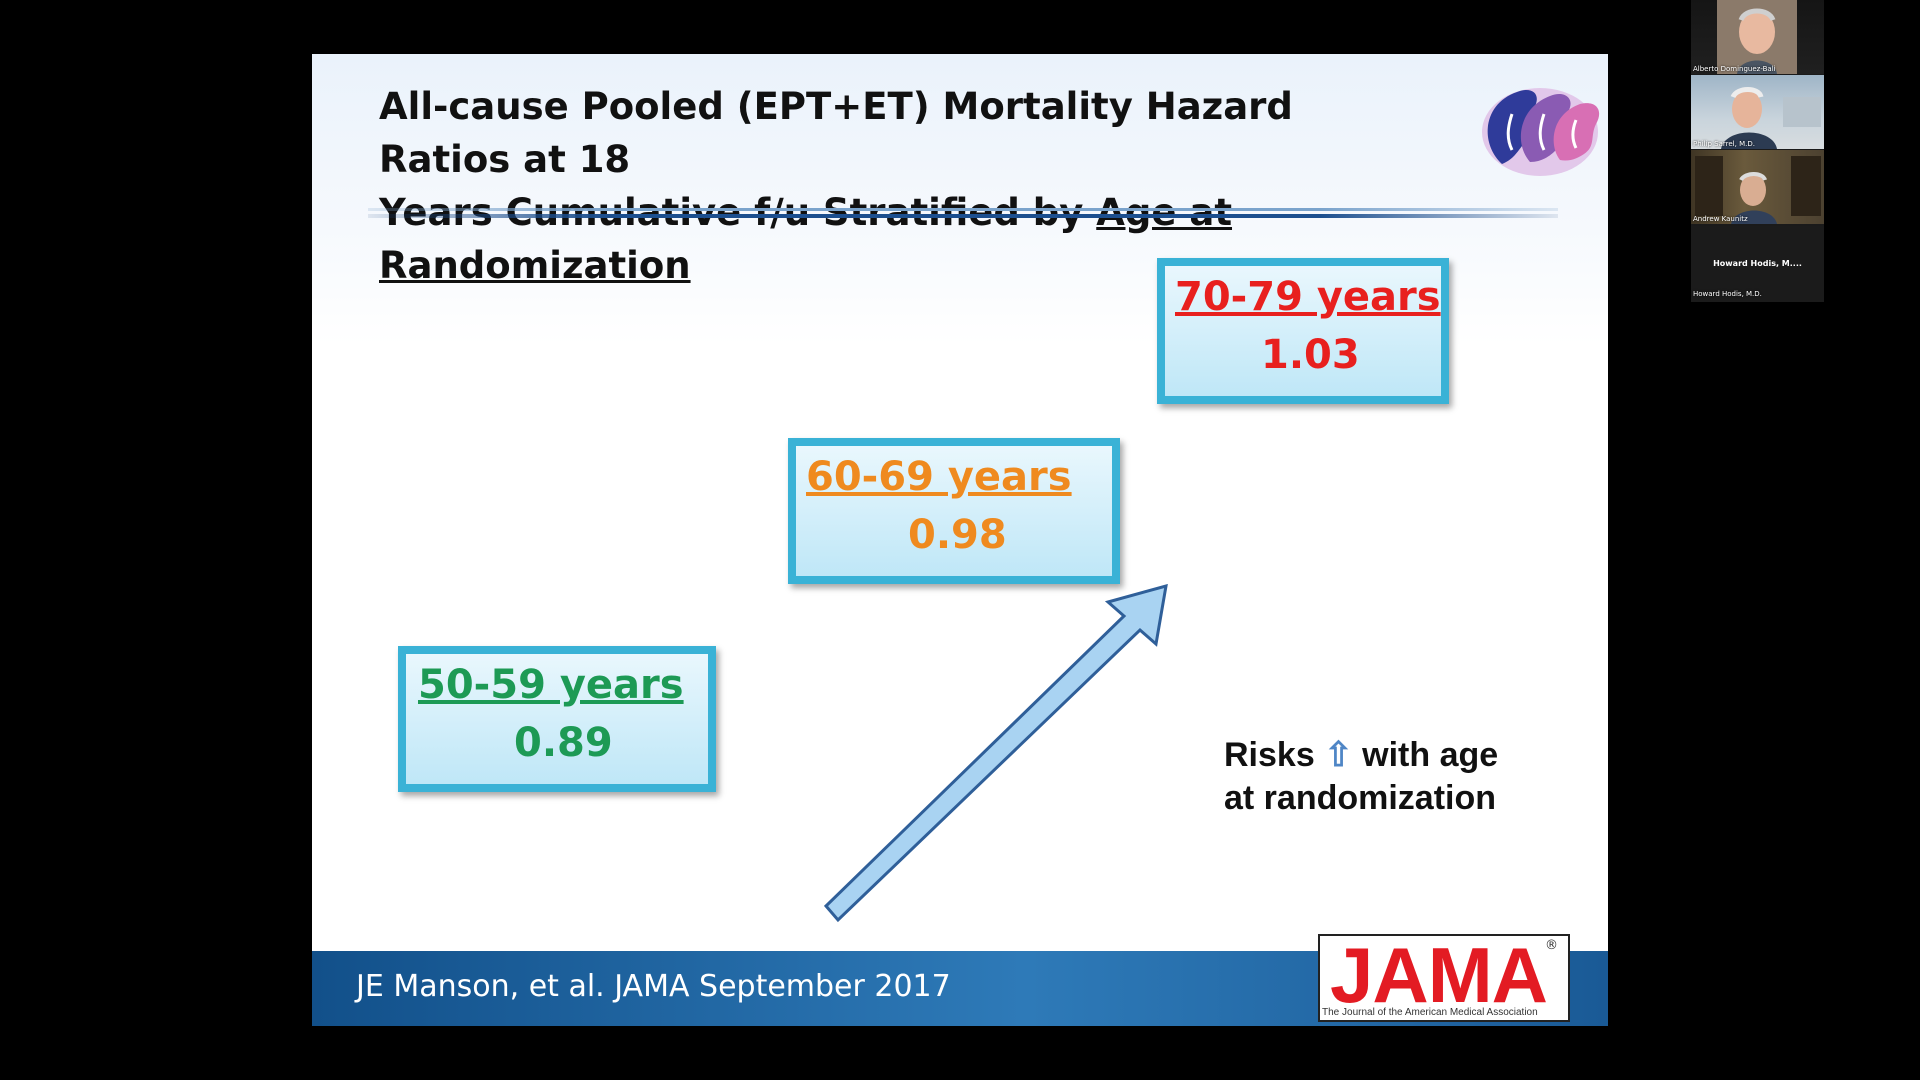 The width and height of the screenshot is (1920, 1080). I want to click on age-range-label: 50-59 years, so click(551, 685).